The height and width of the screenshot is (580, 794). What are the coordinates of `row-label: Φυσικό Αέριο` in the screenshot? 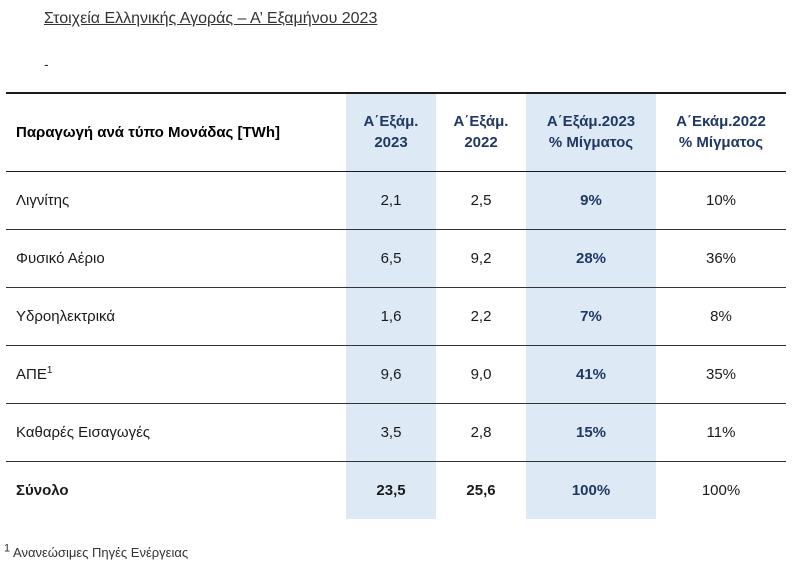 It's located at (176, 258).